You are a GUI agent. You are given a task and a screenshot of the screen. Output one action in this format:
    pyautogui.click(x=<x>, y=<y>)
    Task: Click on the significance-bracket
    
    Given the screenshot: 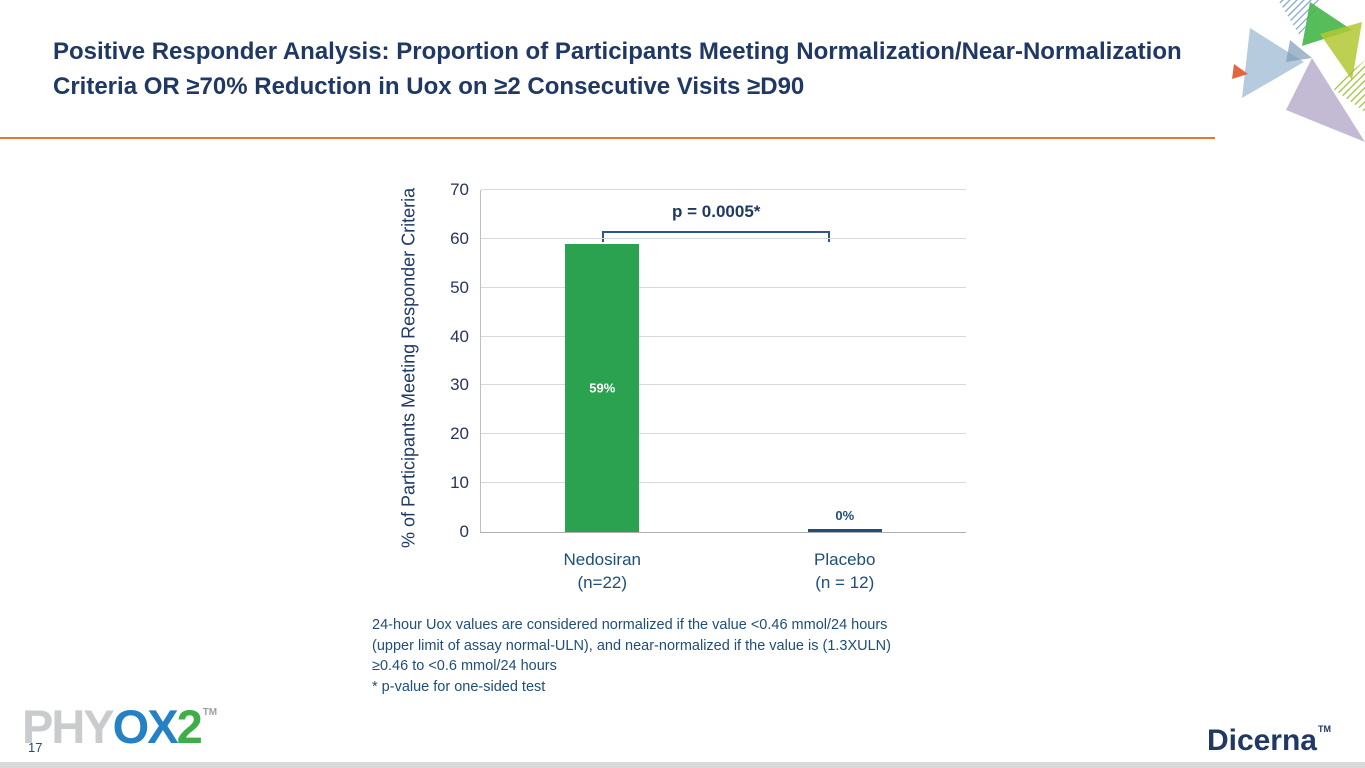 What is the action you would take?
    pyautogui.click(x=716, y=237)
    